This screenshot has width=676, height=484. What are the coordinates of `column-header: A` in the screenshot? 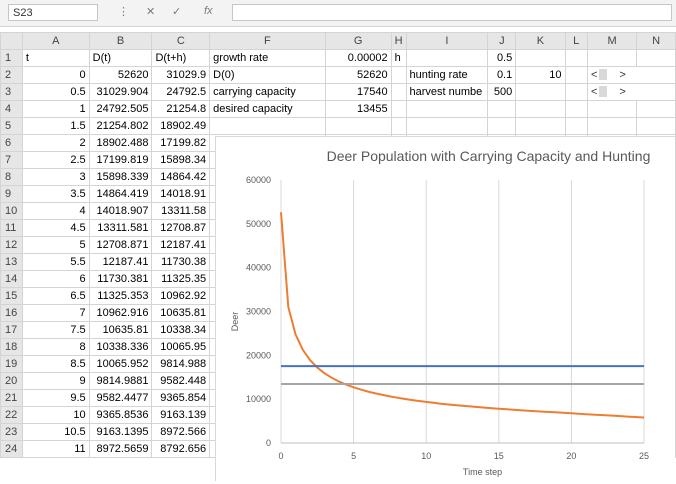 It's located at (55, 41).